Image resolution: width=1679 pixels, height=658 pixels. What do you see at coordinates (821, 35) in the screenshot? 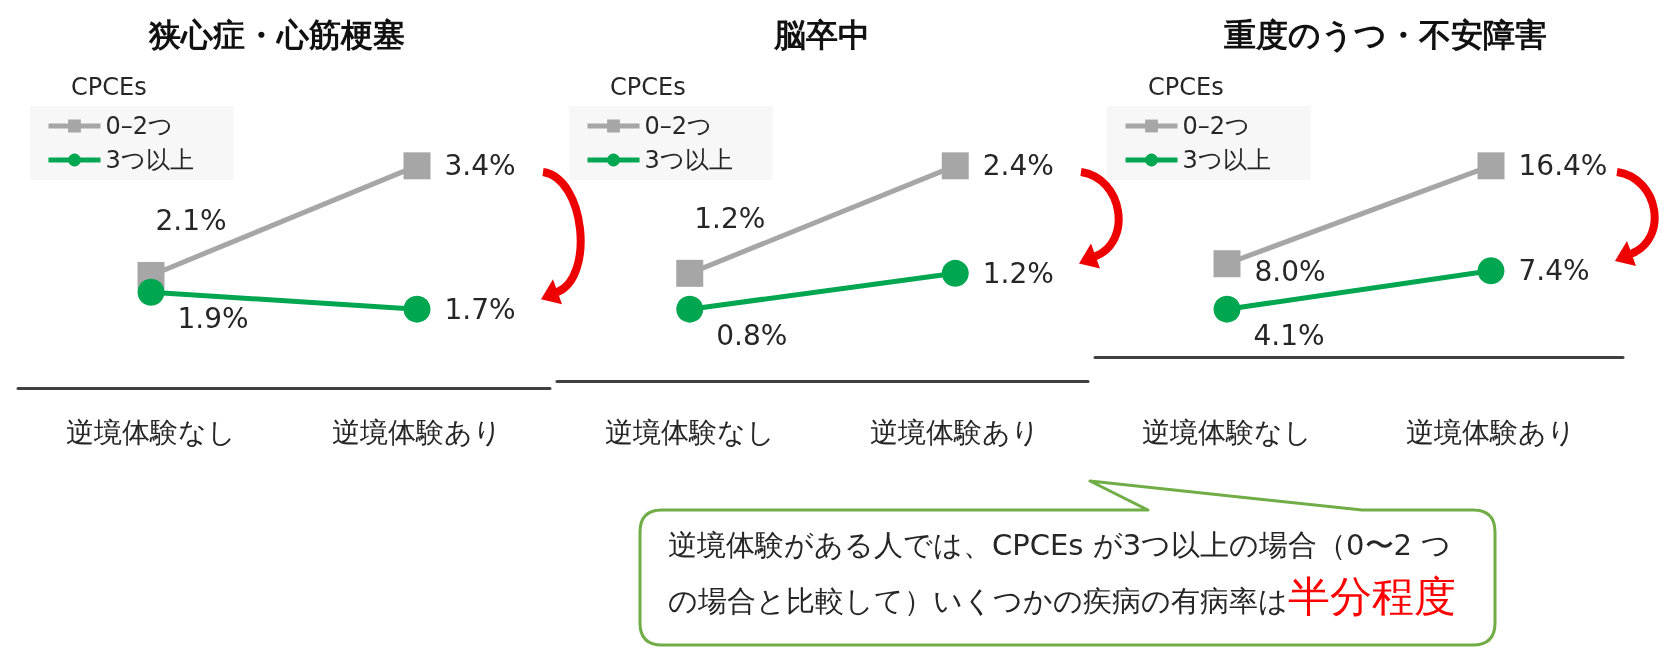
I see `chart-title: 脳卒中` at bounding box center [821, 35].